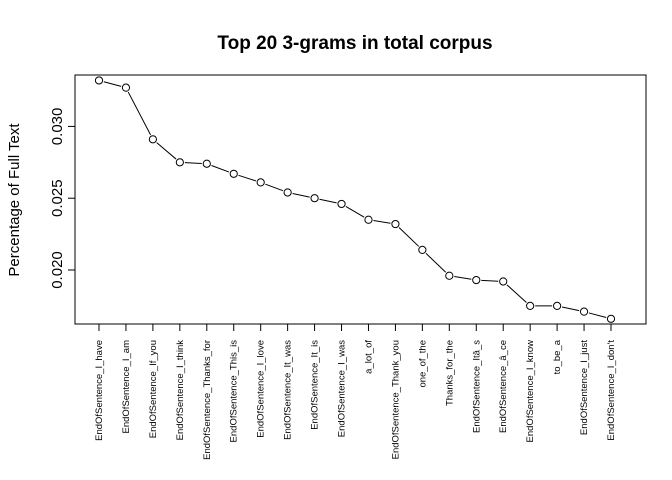 The width and height of the screenshot is (672, 480). I want to click on x-tick-label: EndOfSentence_It_was, so click(288, 390).